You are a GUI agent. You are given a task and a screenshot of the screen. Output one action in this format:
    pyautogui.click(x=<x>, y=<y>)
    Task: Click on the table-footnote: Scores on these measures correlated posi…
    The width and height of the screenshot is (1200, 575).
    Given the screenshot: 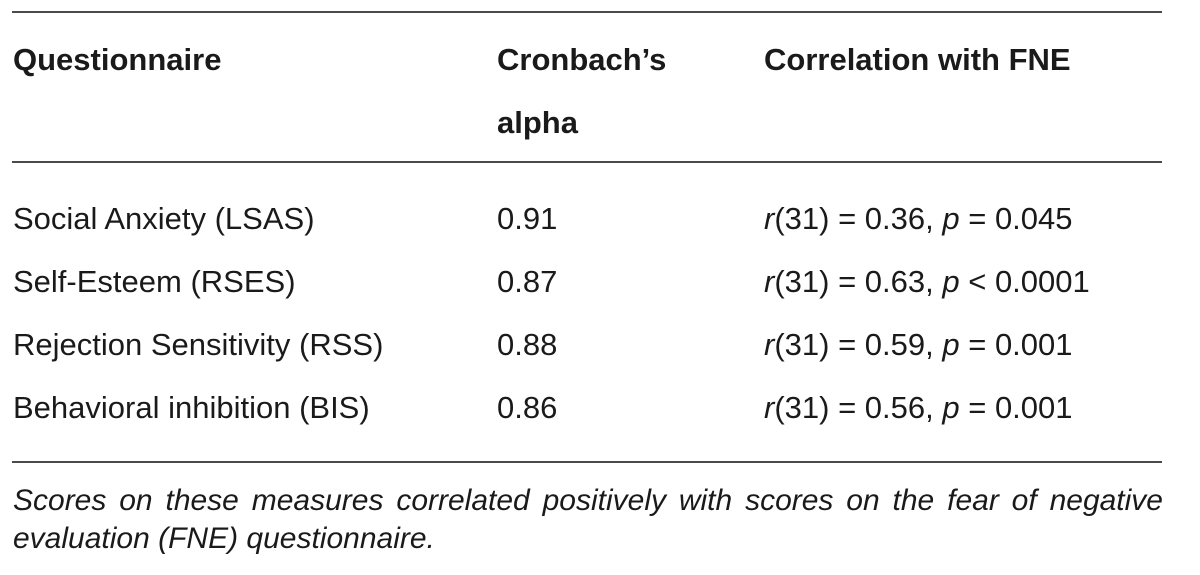 What is the action you would take?
    pyautogui.click(x=588, y=519)
    